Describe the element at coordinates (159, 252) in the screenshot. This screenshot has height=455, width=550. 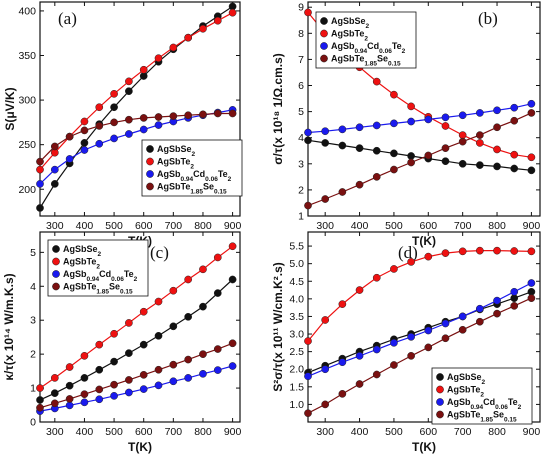
I see `panel-label: (c)` at that location.